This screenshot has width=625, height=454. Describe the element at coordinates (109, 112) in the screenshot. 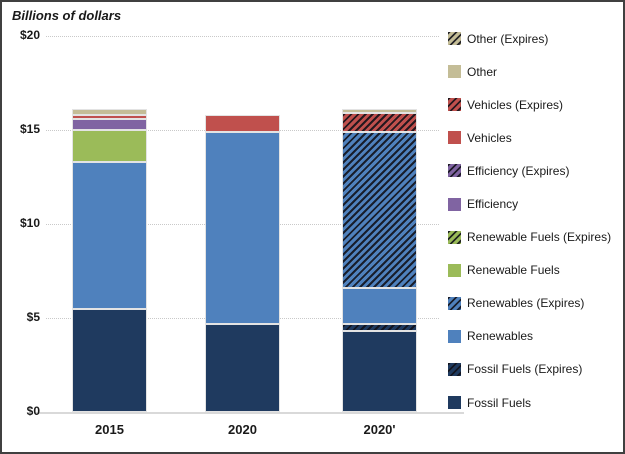

I see `bar-2015-segment-other` at that location.